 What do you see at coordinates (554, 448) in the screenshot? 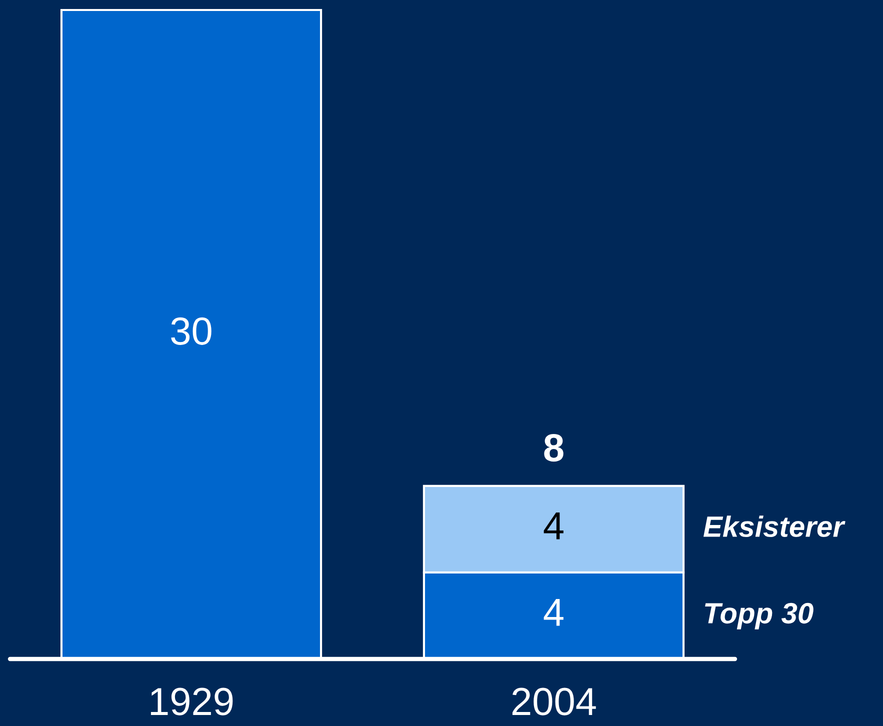
I see `total-label: 8` at bounding box center [554, 448].